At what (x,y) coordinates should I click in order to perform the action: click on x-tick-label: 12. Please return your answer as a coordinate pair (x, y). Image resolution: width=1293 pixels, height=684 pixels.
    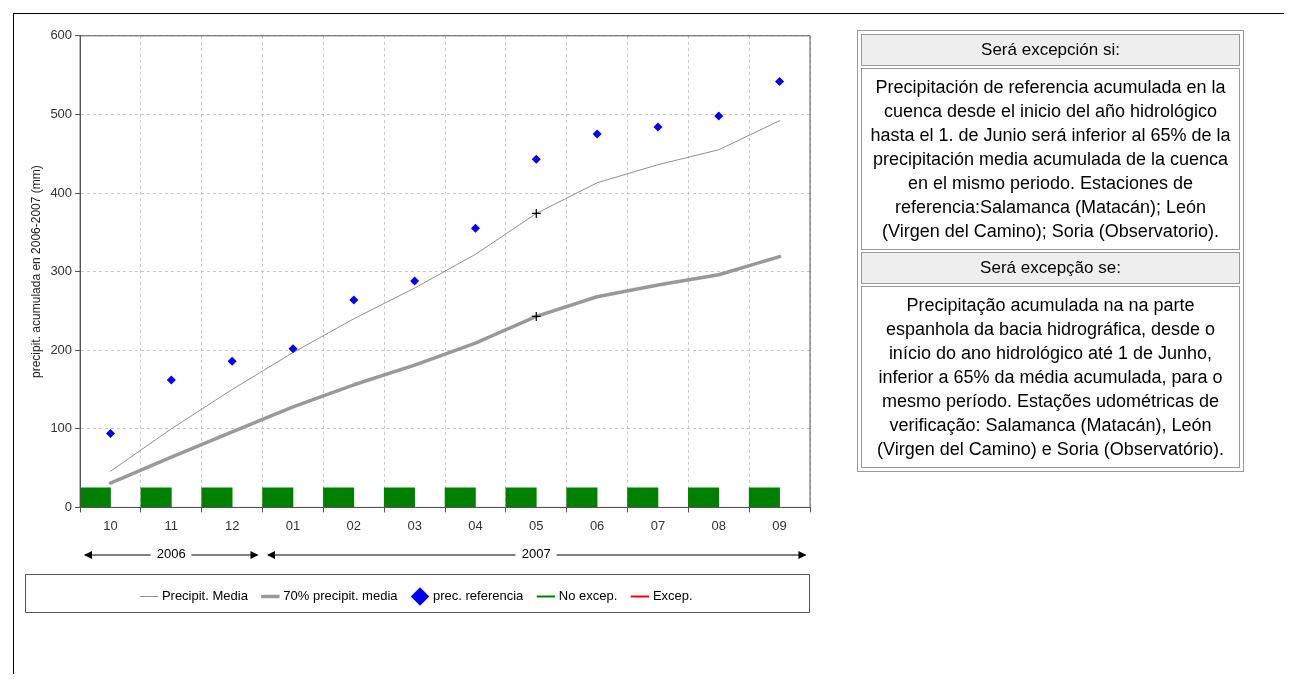
    Looking at the image, I should click on (232, 525).